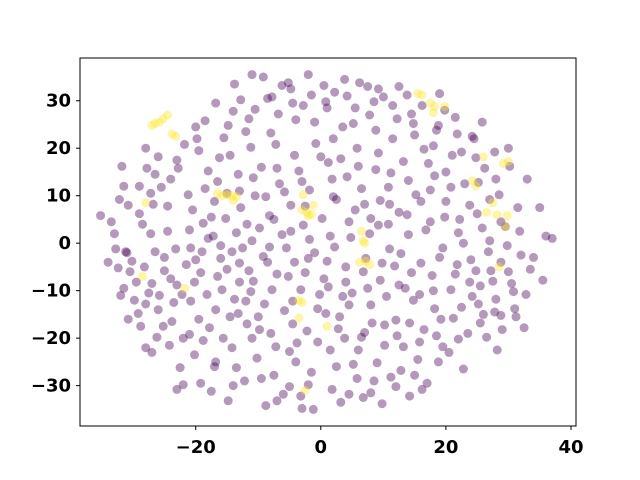 The height and width of the screenshot is (480, 640). I want to click on y-tick-label: −10, so click(51, 291).